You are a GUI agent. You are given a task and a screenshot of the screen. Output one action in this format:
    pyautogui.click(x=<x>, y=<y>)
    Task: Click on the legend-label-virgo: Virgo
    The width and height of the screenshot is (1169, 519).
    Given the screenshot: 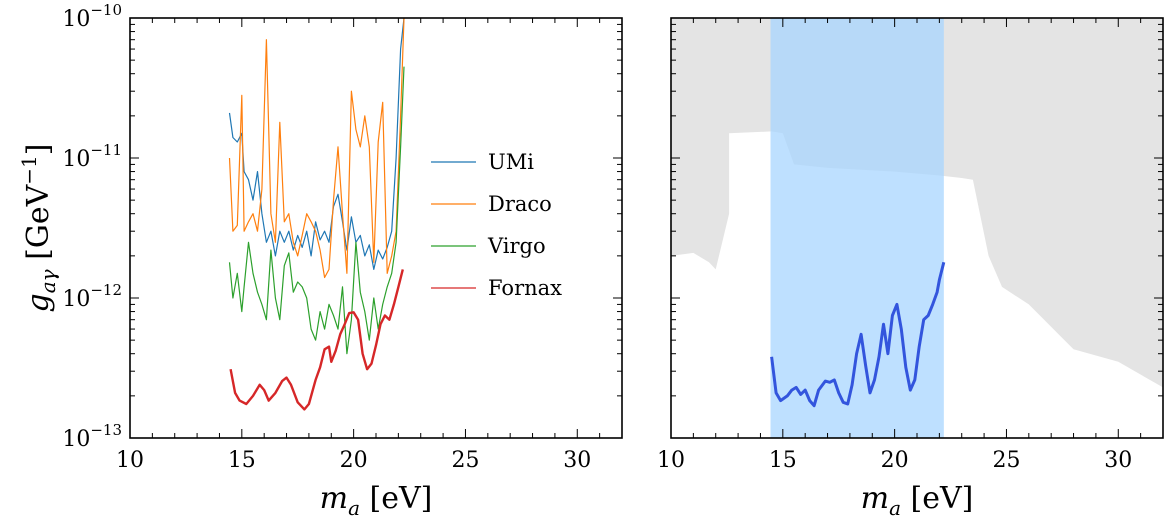 What is the action you would take?
    pyautogui.click(x=516, y=246)
    